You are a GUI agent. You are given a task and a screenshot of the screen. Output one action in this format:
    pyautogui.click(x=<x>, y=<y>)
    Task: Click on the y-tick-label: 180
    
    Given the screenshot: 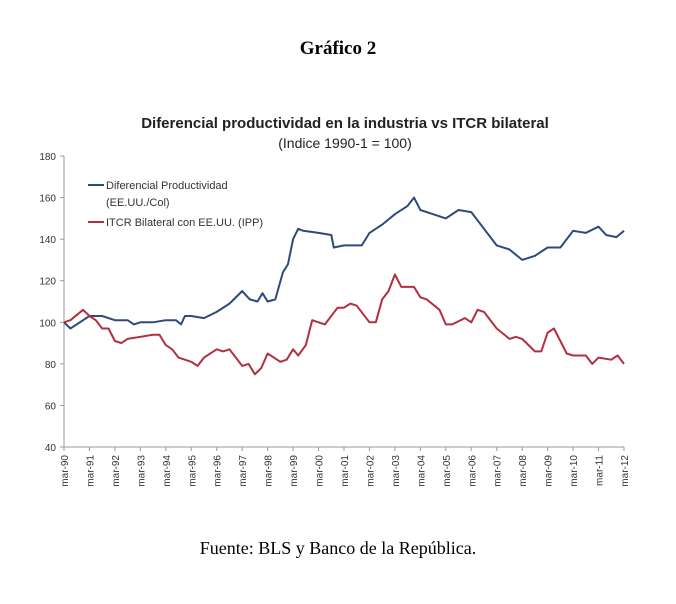 What is the action you would take?
    pyautogui.click(x=47, y=157)
    